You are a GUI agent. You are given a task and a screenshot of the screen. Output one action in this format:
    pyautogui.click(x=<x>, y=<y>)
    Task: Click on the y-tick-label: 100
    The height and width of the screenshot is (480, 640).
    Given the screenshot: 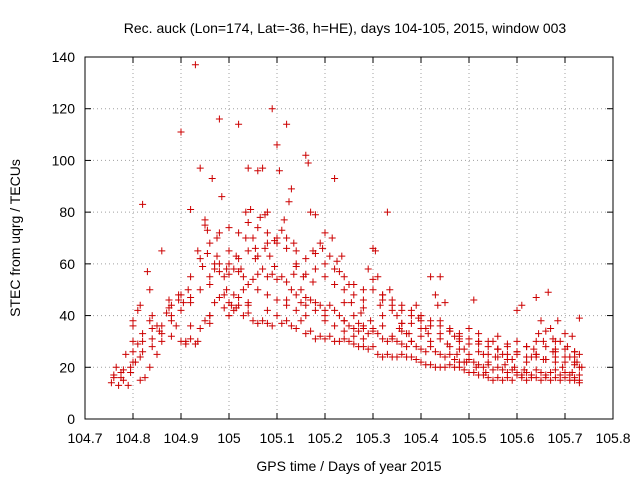 What is the action you would take?
    pyautogui.click(x=64, y=160)
    